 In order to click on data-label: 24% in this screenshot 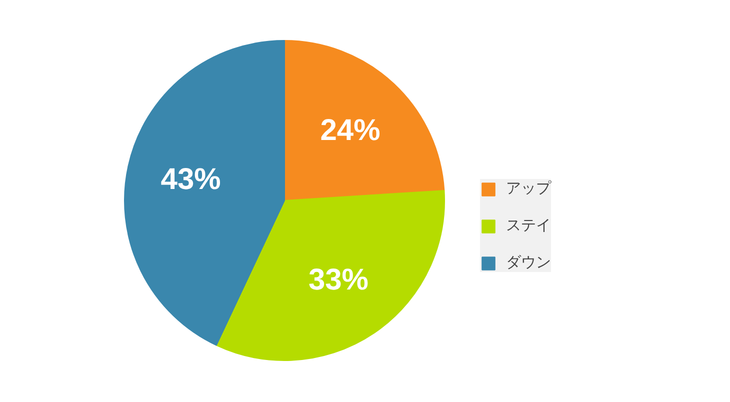, I will do `click(350, 131)`.